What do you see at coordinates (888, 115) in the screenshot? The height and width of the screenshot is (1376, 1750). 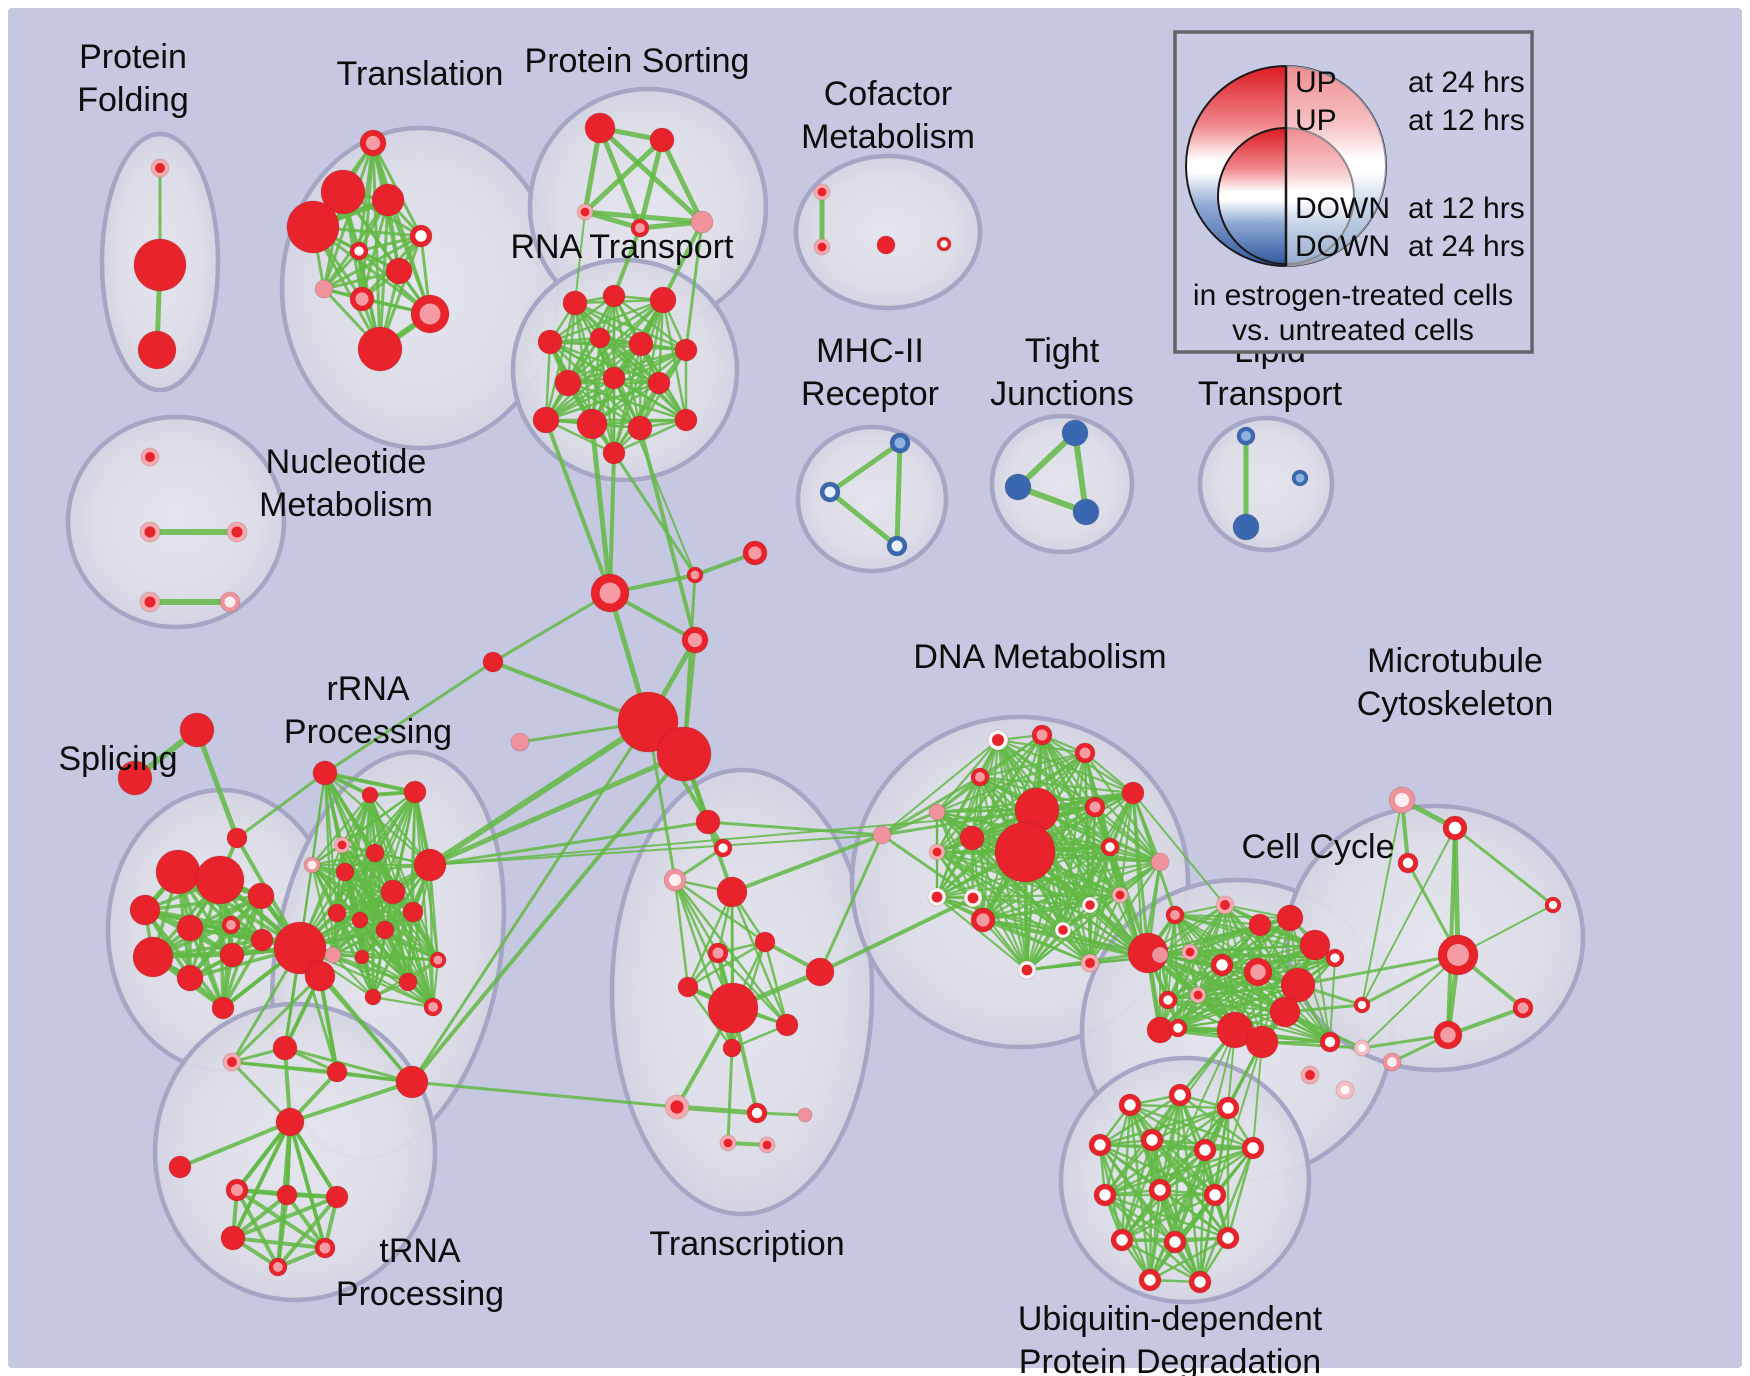 I see `cluster-label-cofactor-metabolism: Cofactor Metabolism` at bounding box center [888, 115].